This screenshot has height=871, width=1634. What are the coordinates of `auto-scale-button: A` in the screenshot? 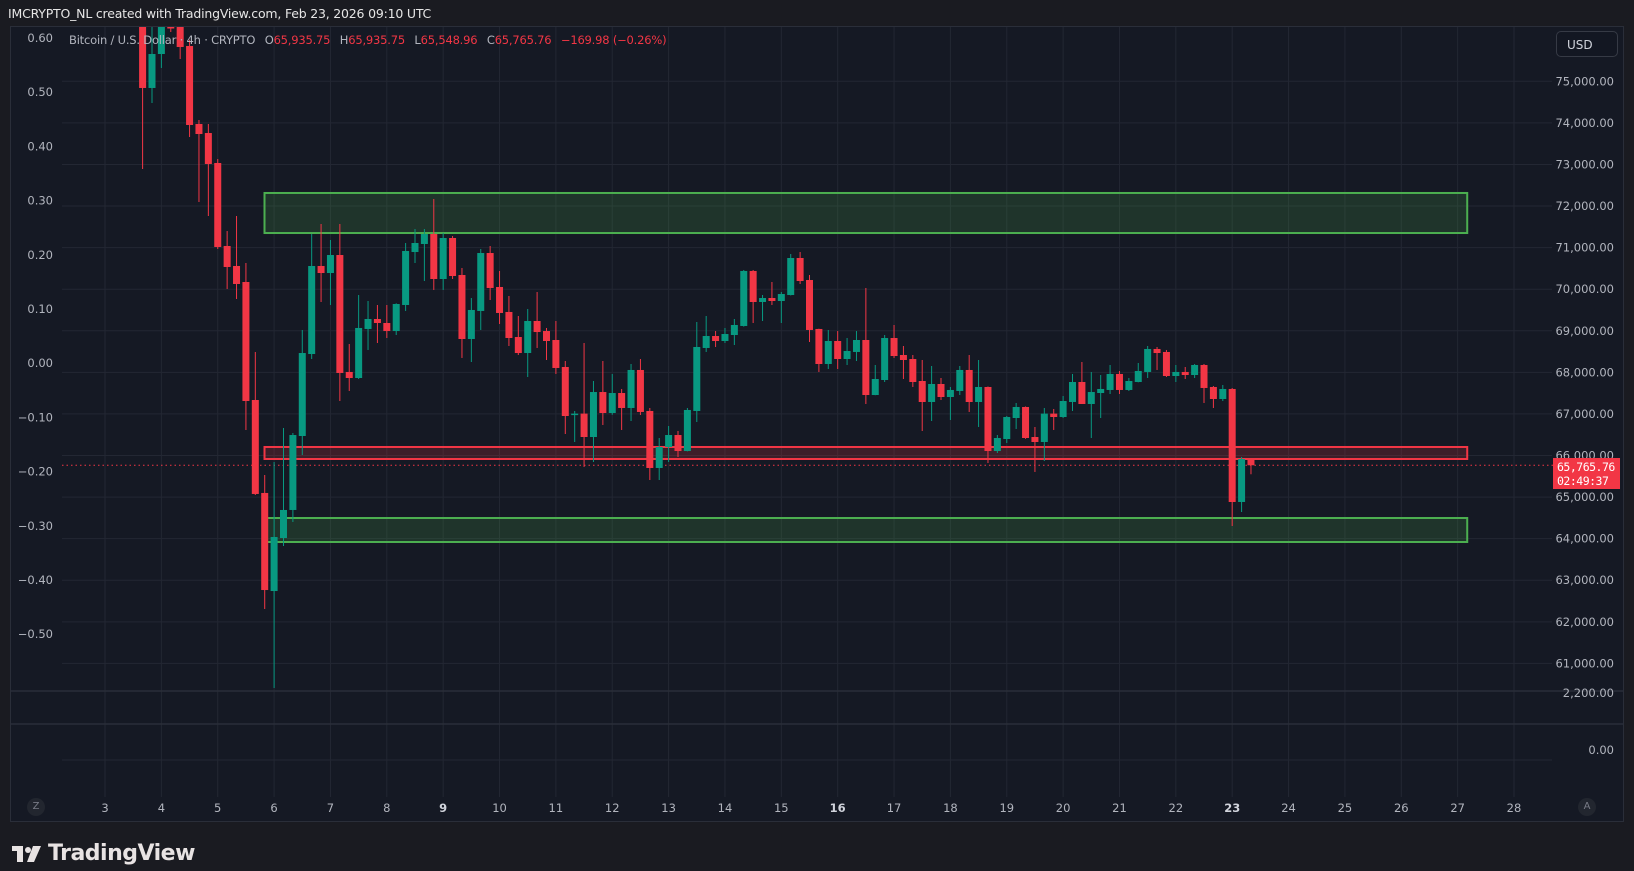 It's located at (1587, 807).